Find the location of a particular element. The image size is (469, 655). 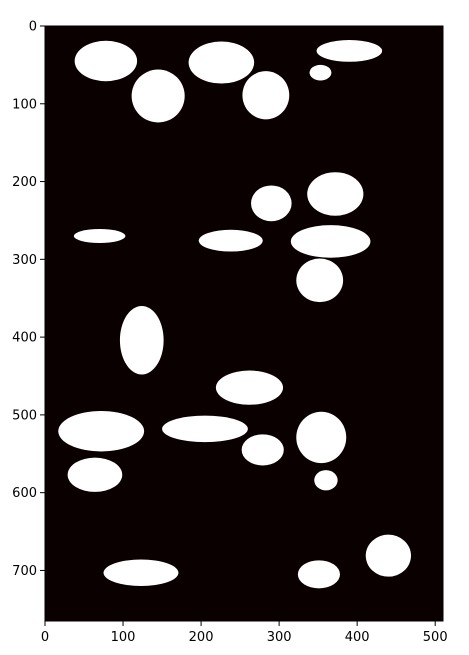

y-tick-label: 0 is located at coordinates (33, 27).